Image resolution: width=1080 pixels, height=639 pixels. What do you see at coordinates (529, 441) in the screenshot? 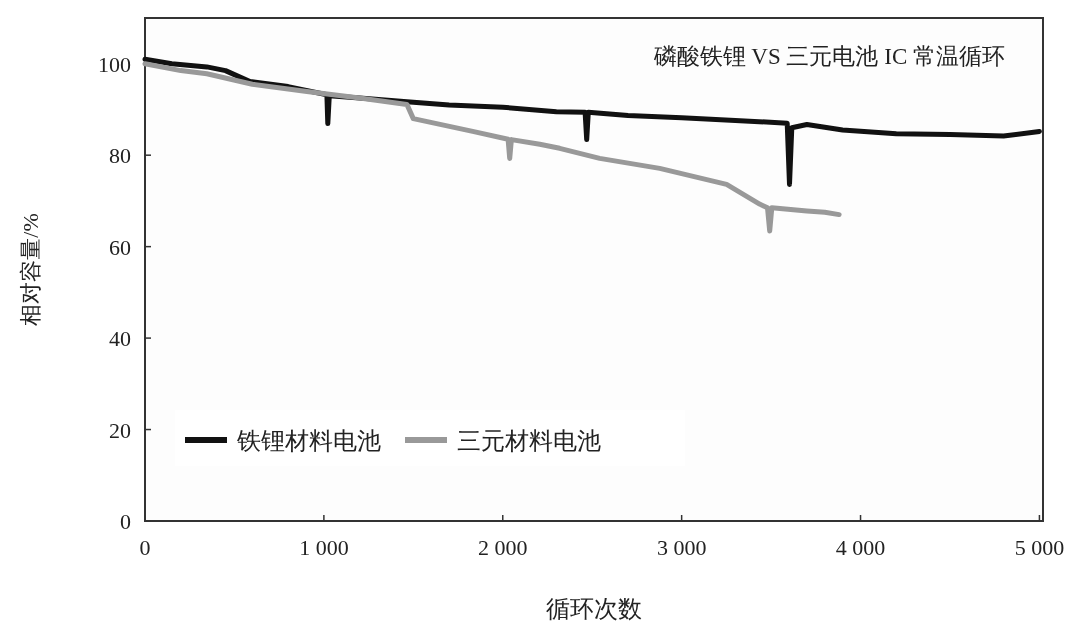
I see `legend-label: 三元材料电池` at bounding box center [529, 441].